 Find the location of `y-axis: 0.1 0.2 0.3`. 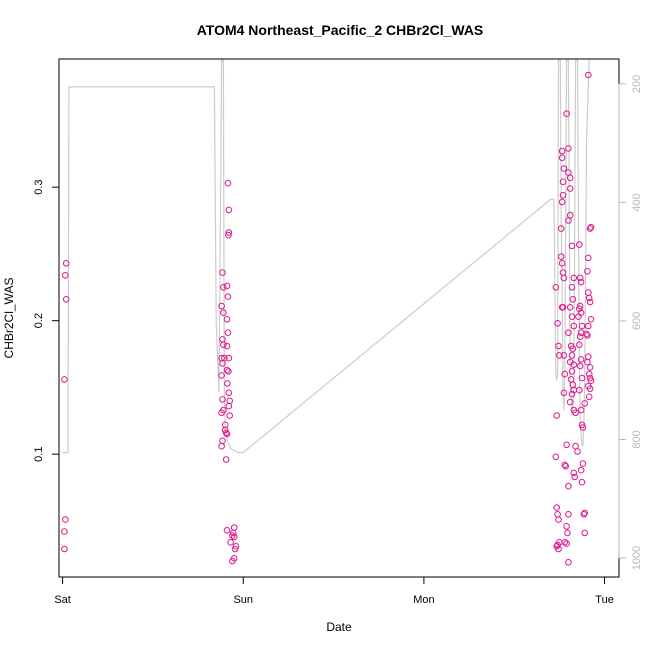

y-axis: 0.1 0.2 0.3 is located at coordinates (46, 321).